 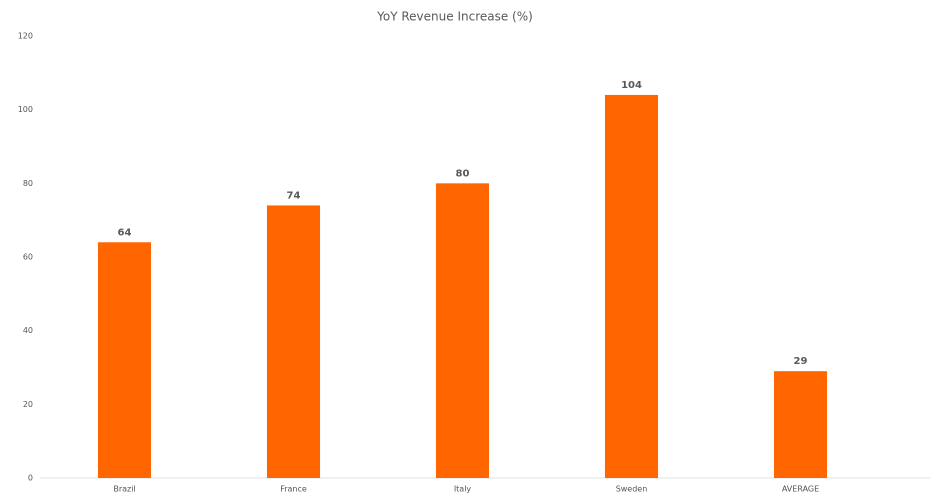 I want to click on x-tick-label: Brazil, so click(x=124, y=489).